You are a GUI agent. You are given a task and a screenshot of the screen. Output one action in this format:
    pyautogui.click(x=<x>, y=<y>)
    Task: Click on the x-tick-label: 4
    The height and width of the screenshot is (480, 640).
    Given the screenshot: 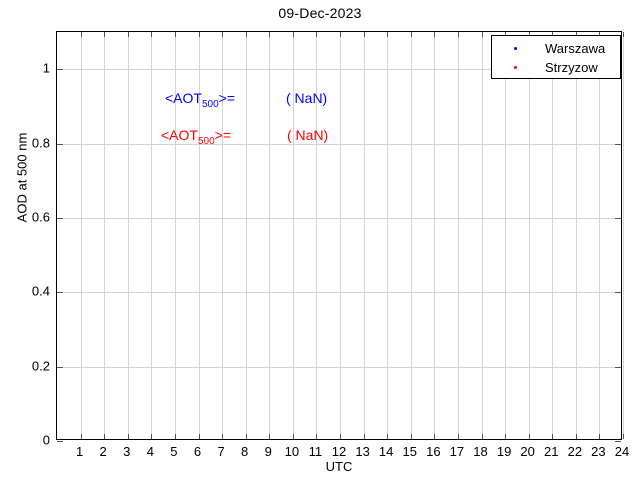 What is the action you would take?
    pyautogui.click(x=150, y=451)
    